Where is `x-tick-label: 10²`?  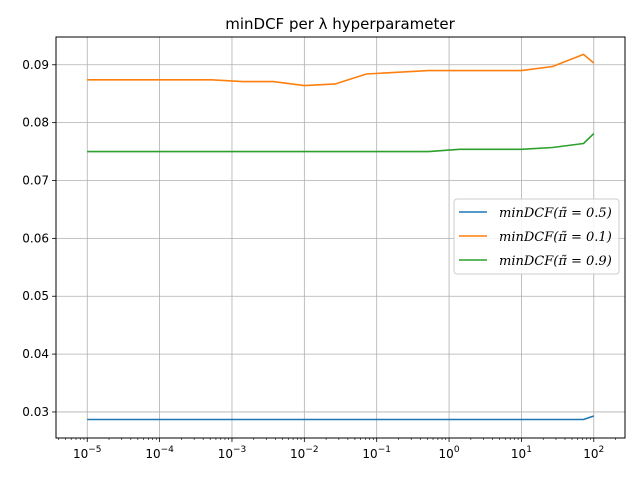 x-tick-label: 10² is located at coordinates (593, 453).